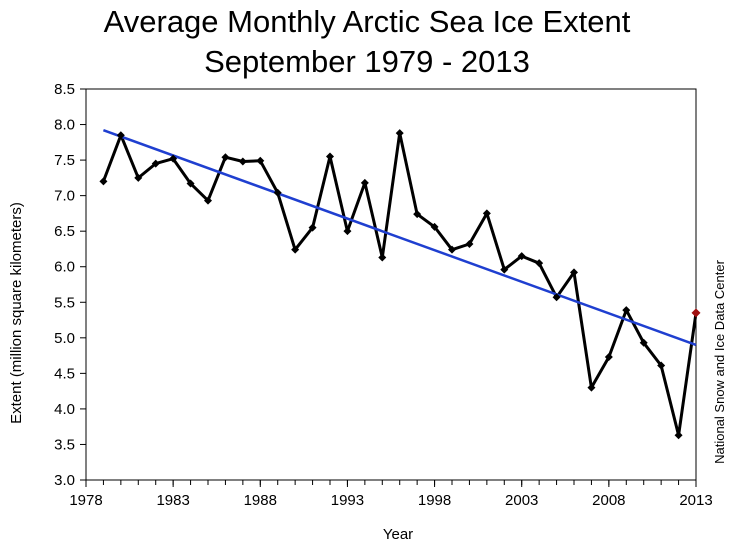  What do you see at coordinates (398, 534) in the screenshot?
I see `x-axis-label: Year` at bounding box center [398, 534].